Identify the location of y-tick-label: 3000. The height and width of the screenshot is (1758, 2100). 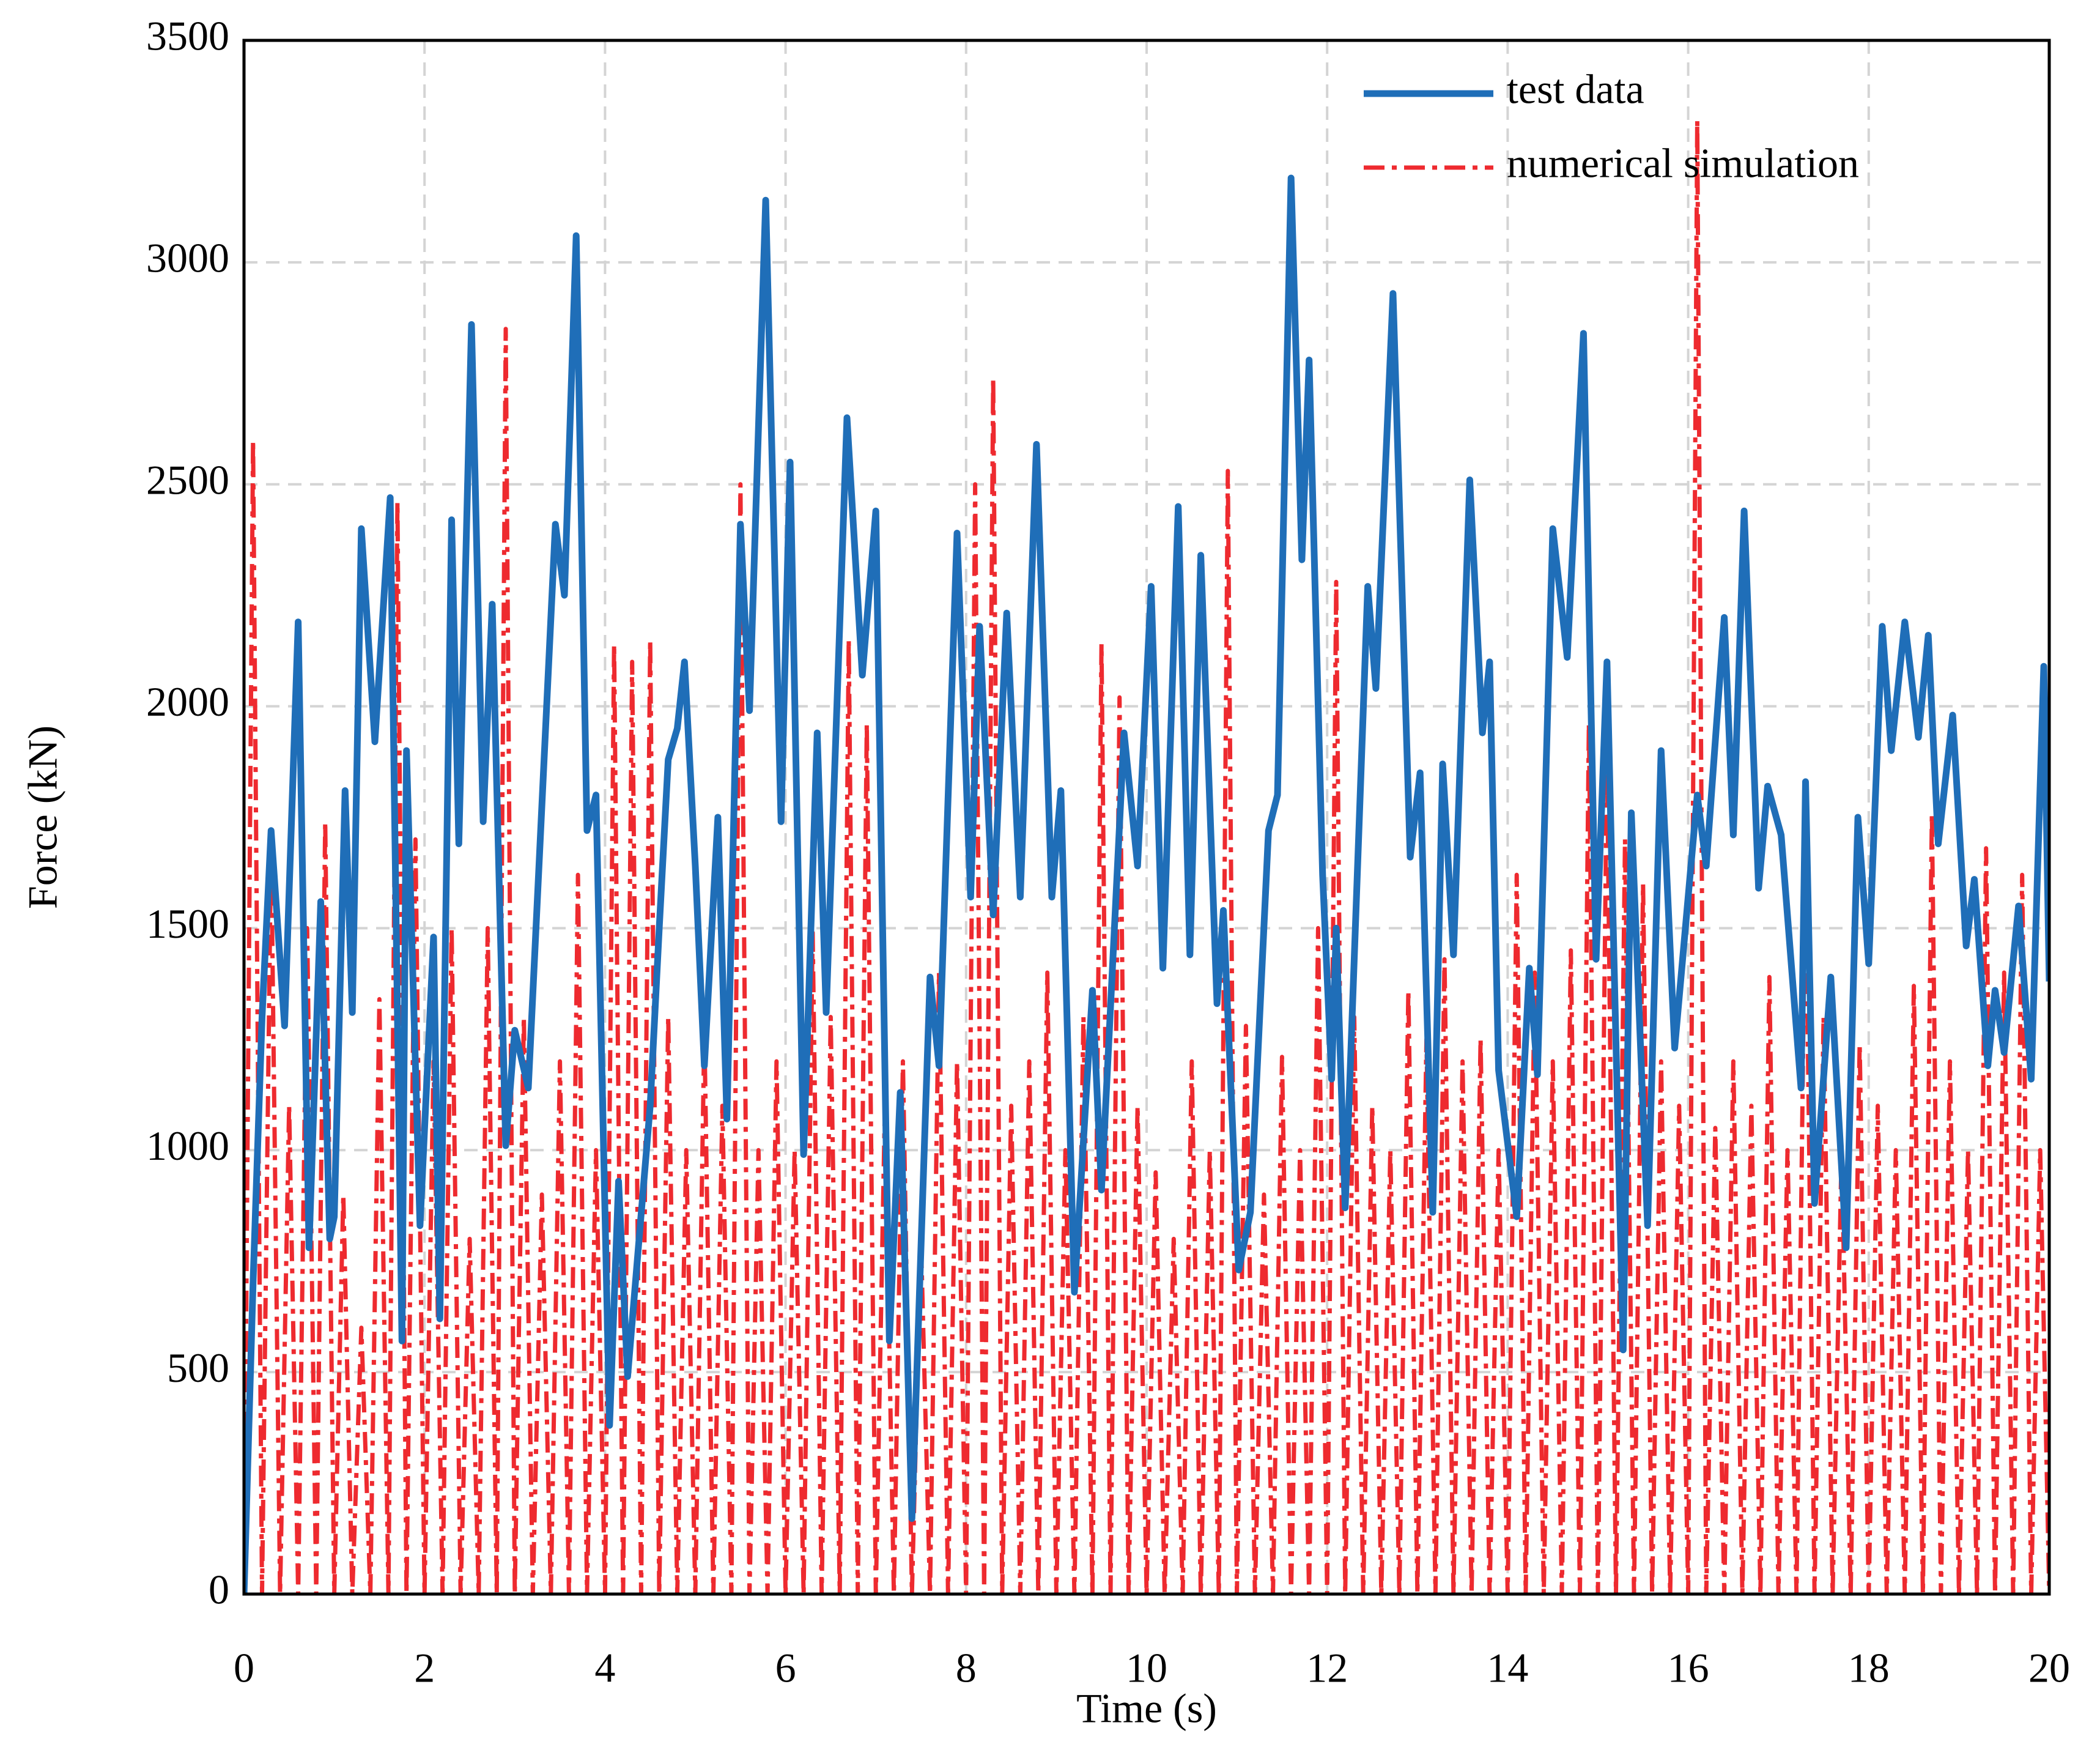
(187, 257).